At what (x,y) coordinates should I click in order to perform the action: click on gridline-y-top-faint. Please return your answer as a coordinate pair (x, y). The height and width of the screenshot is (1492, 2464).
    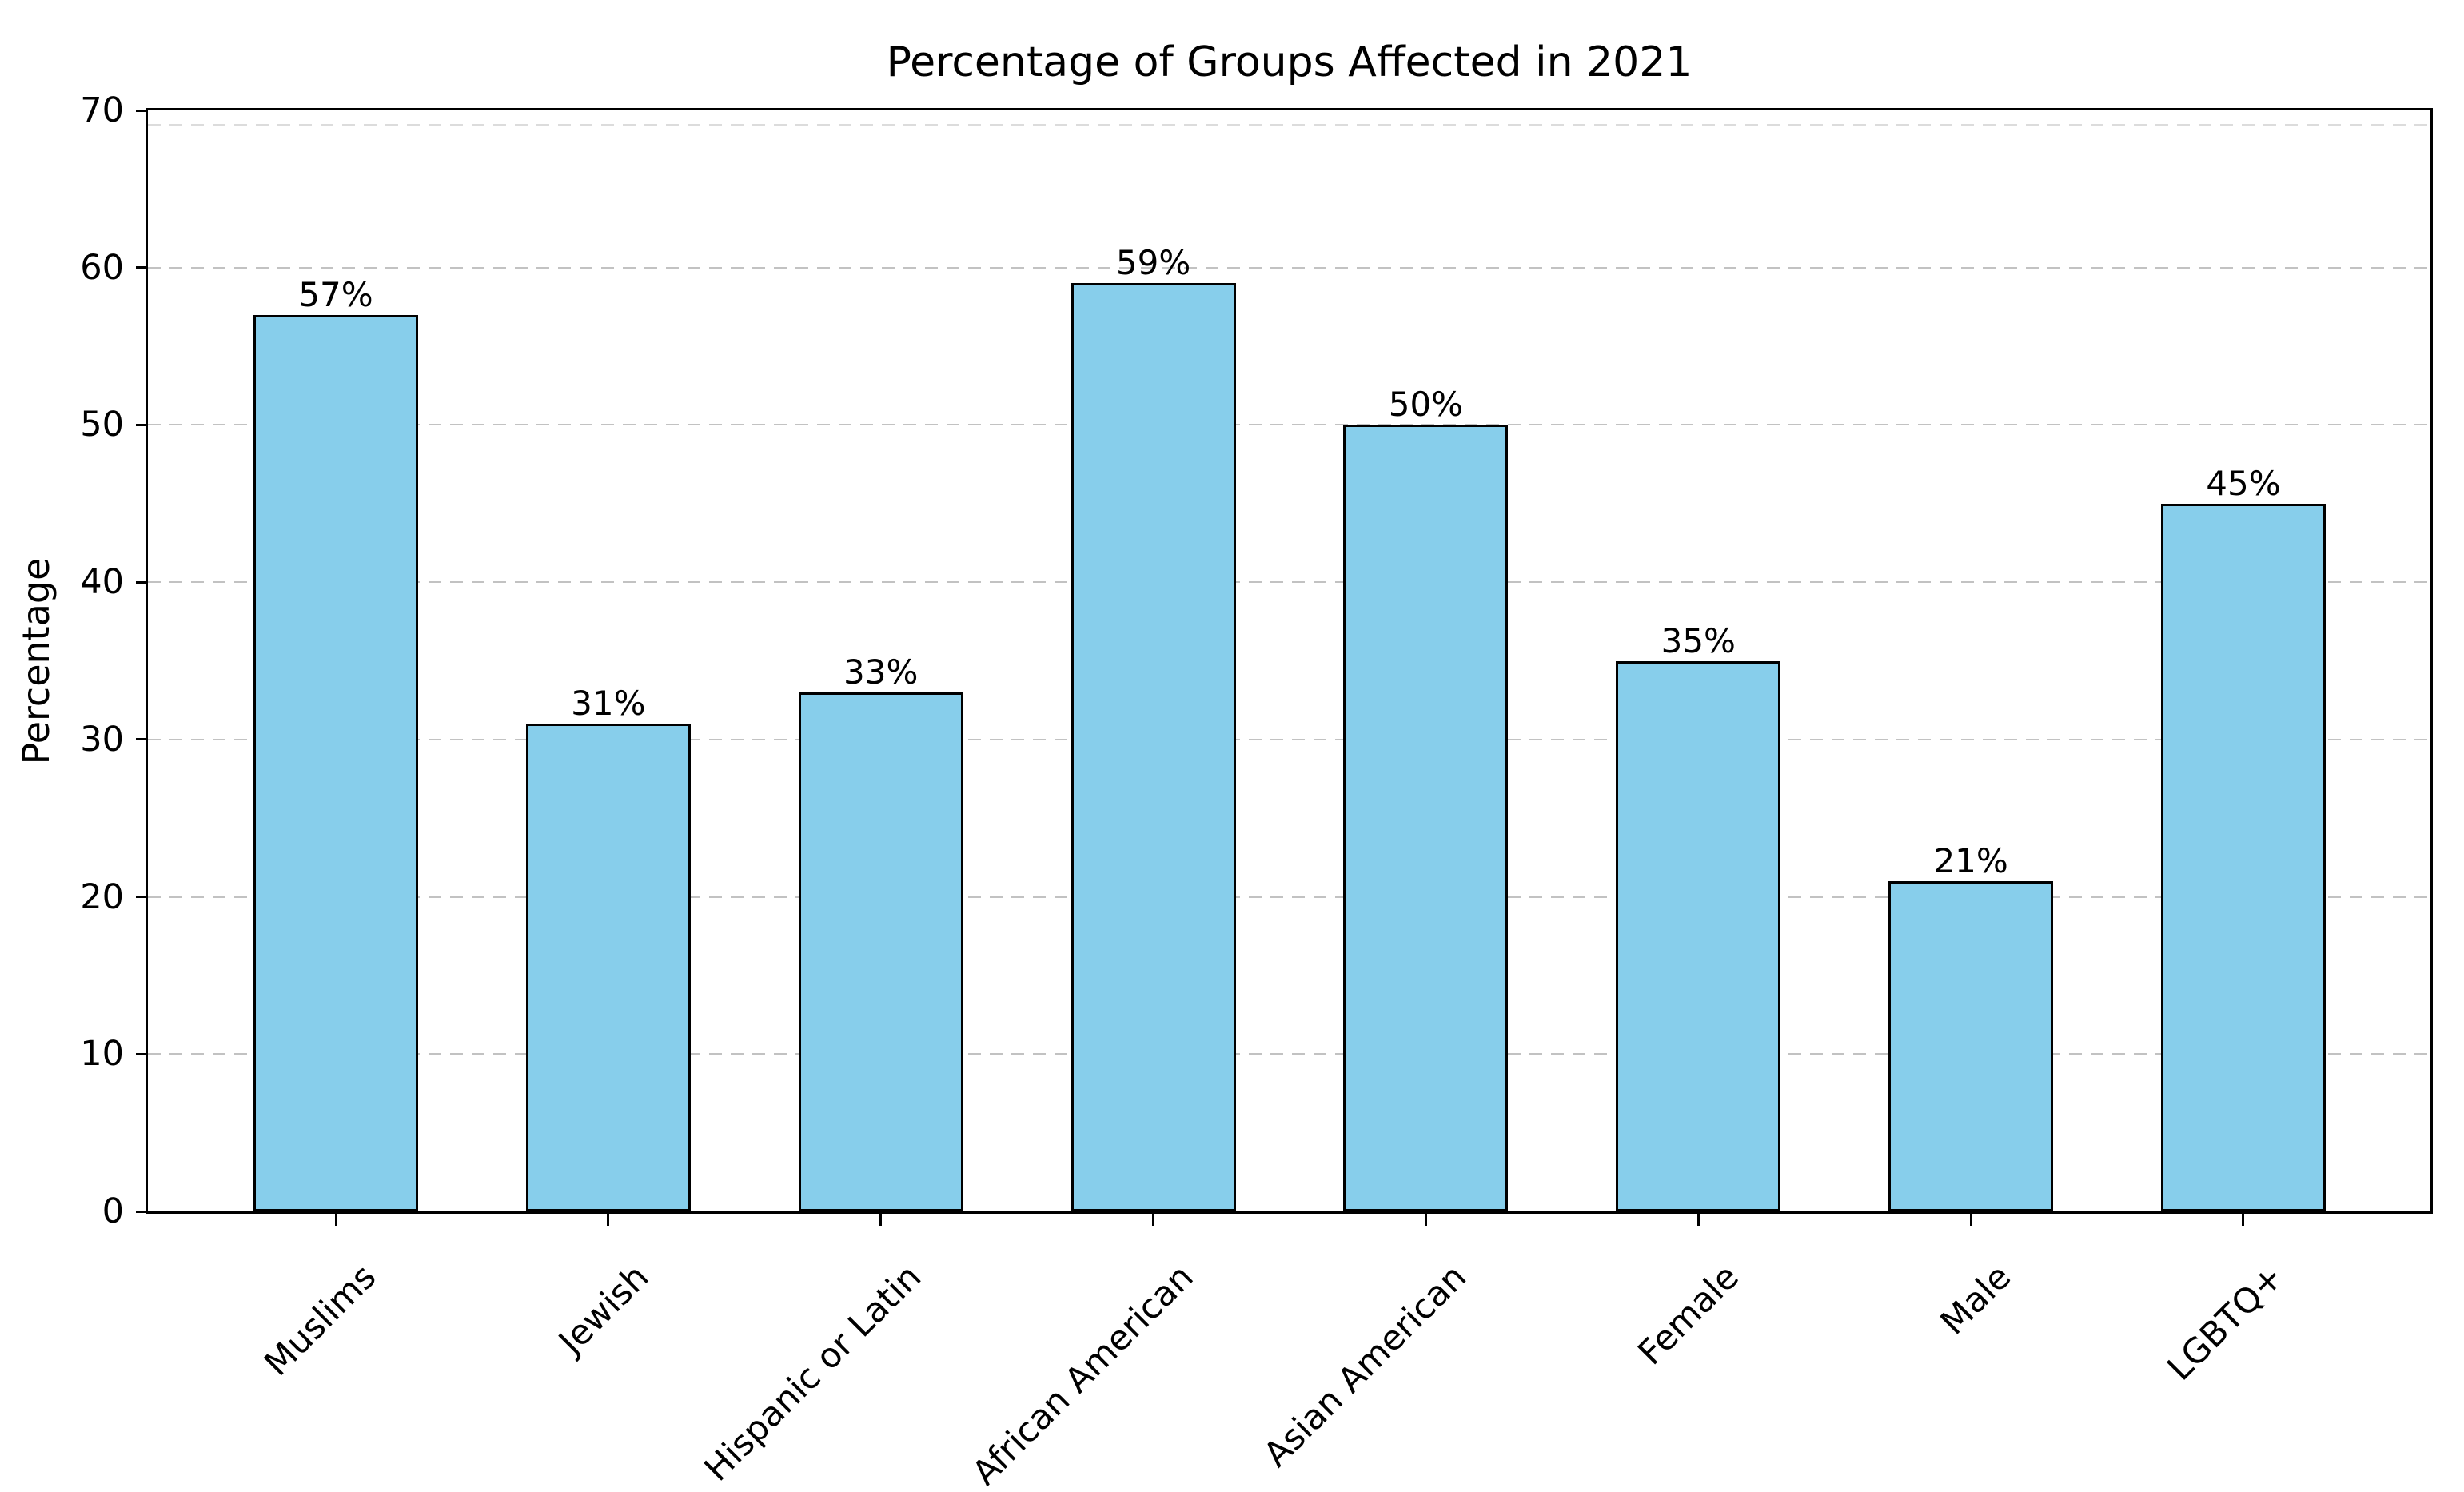
    Looking at the image, I should click on (1289, 125).